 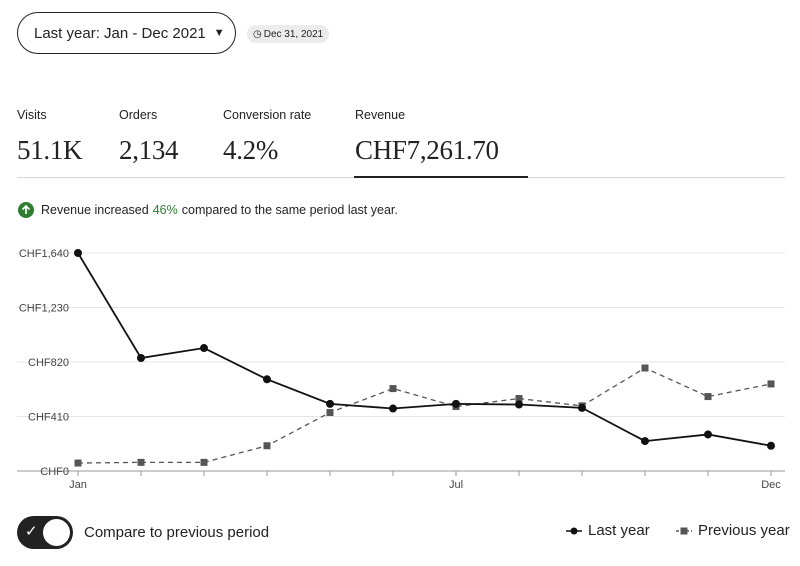 I want to click on notice-suffix: compared to the same period last year., so click(x=289, y=210).